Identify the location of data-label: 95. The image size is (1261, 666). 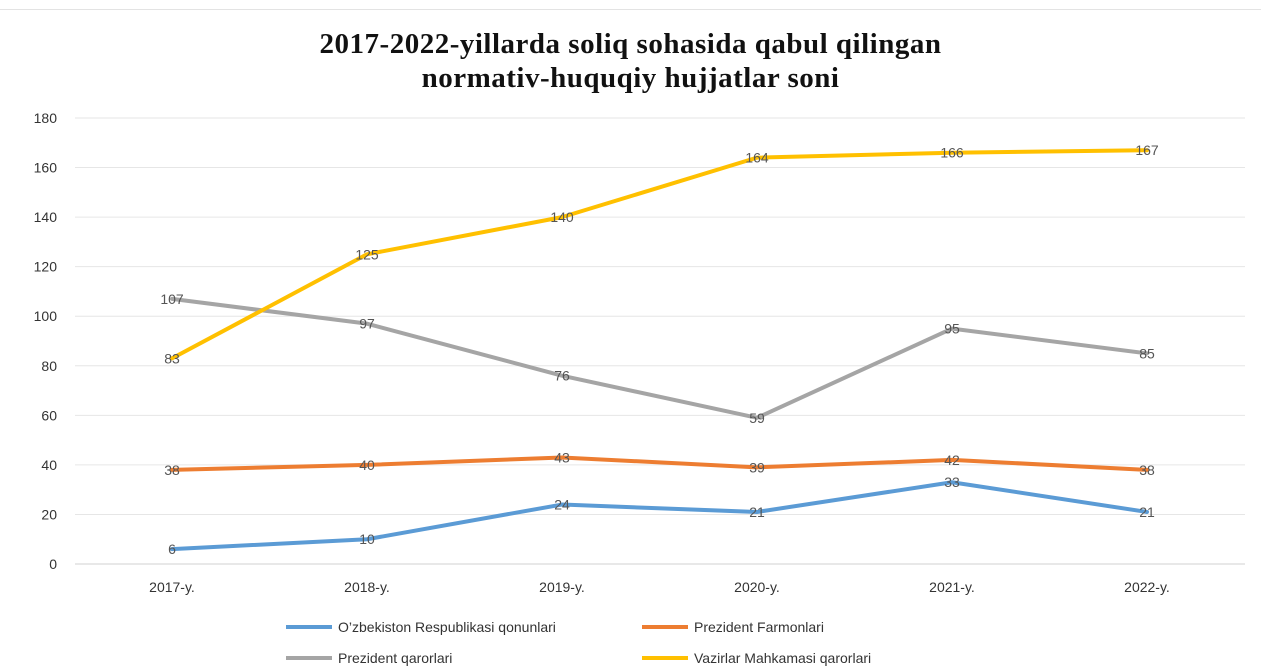
(952, 329).